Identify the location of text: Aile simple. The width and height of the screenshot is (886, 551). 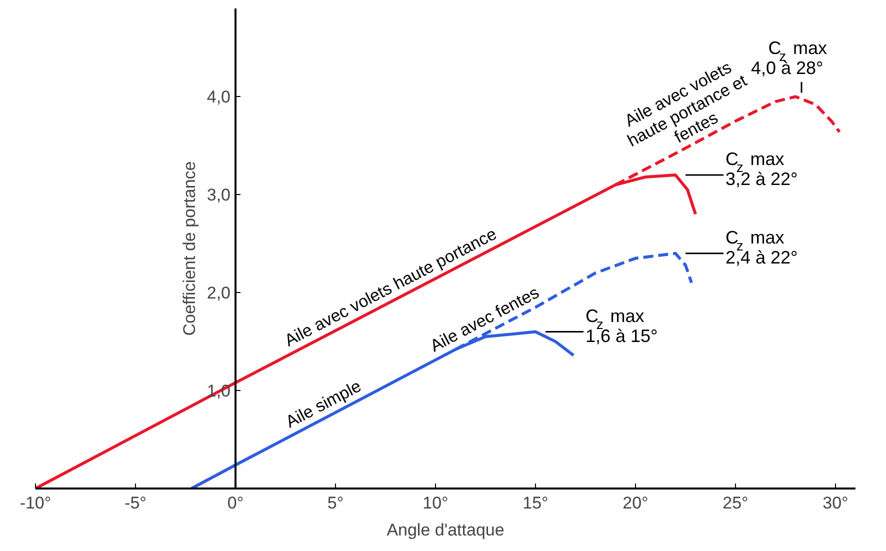
(323, 404).